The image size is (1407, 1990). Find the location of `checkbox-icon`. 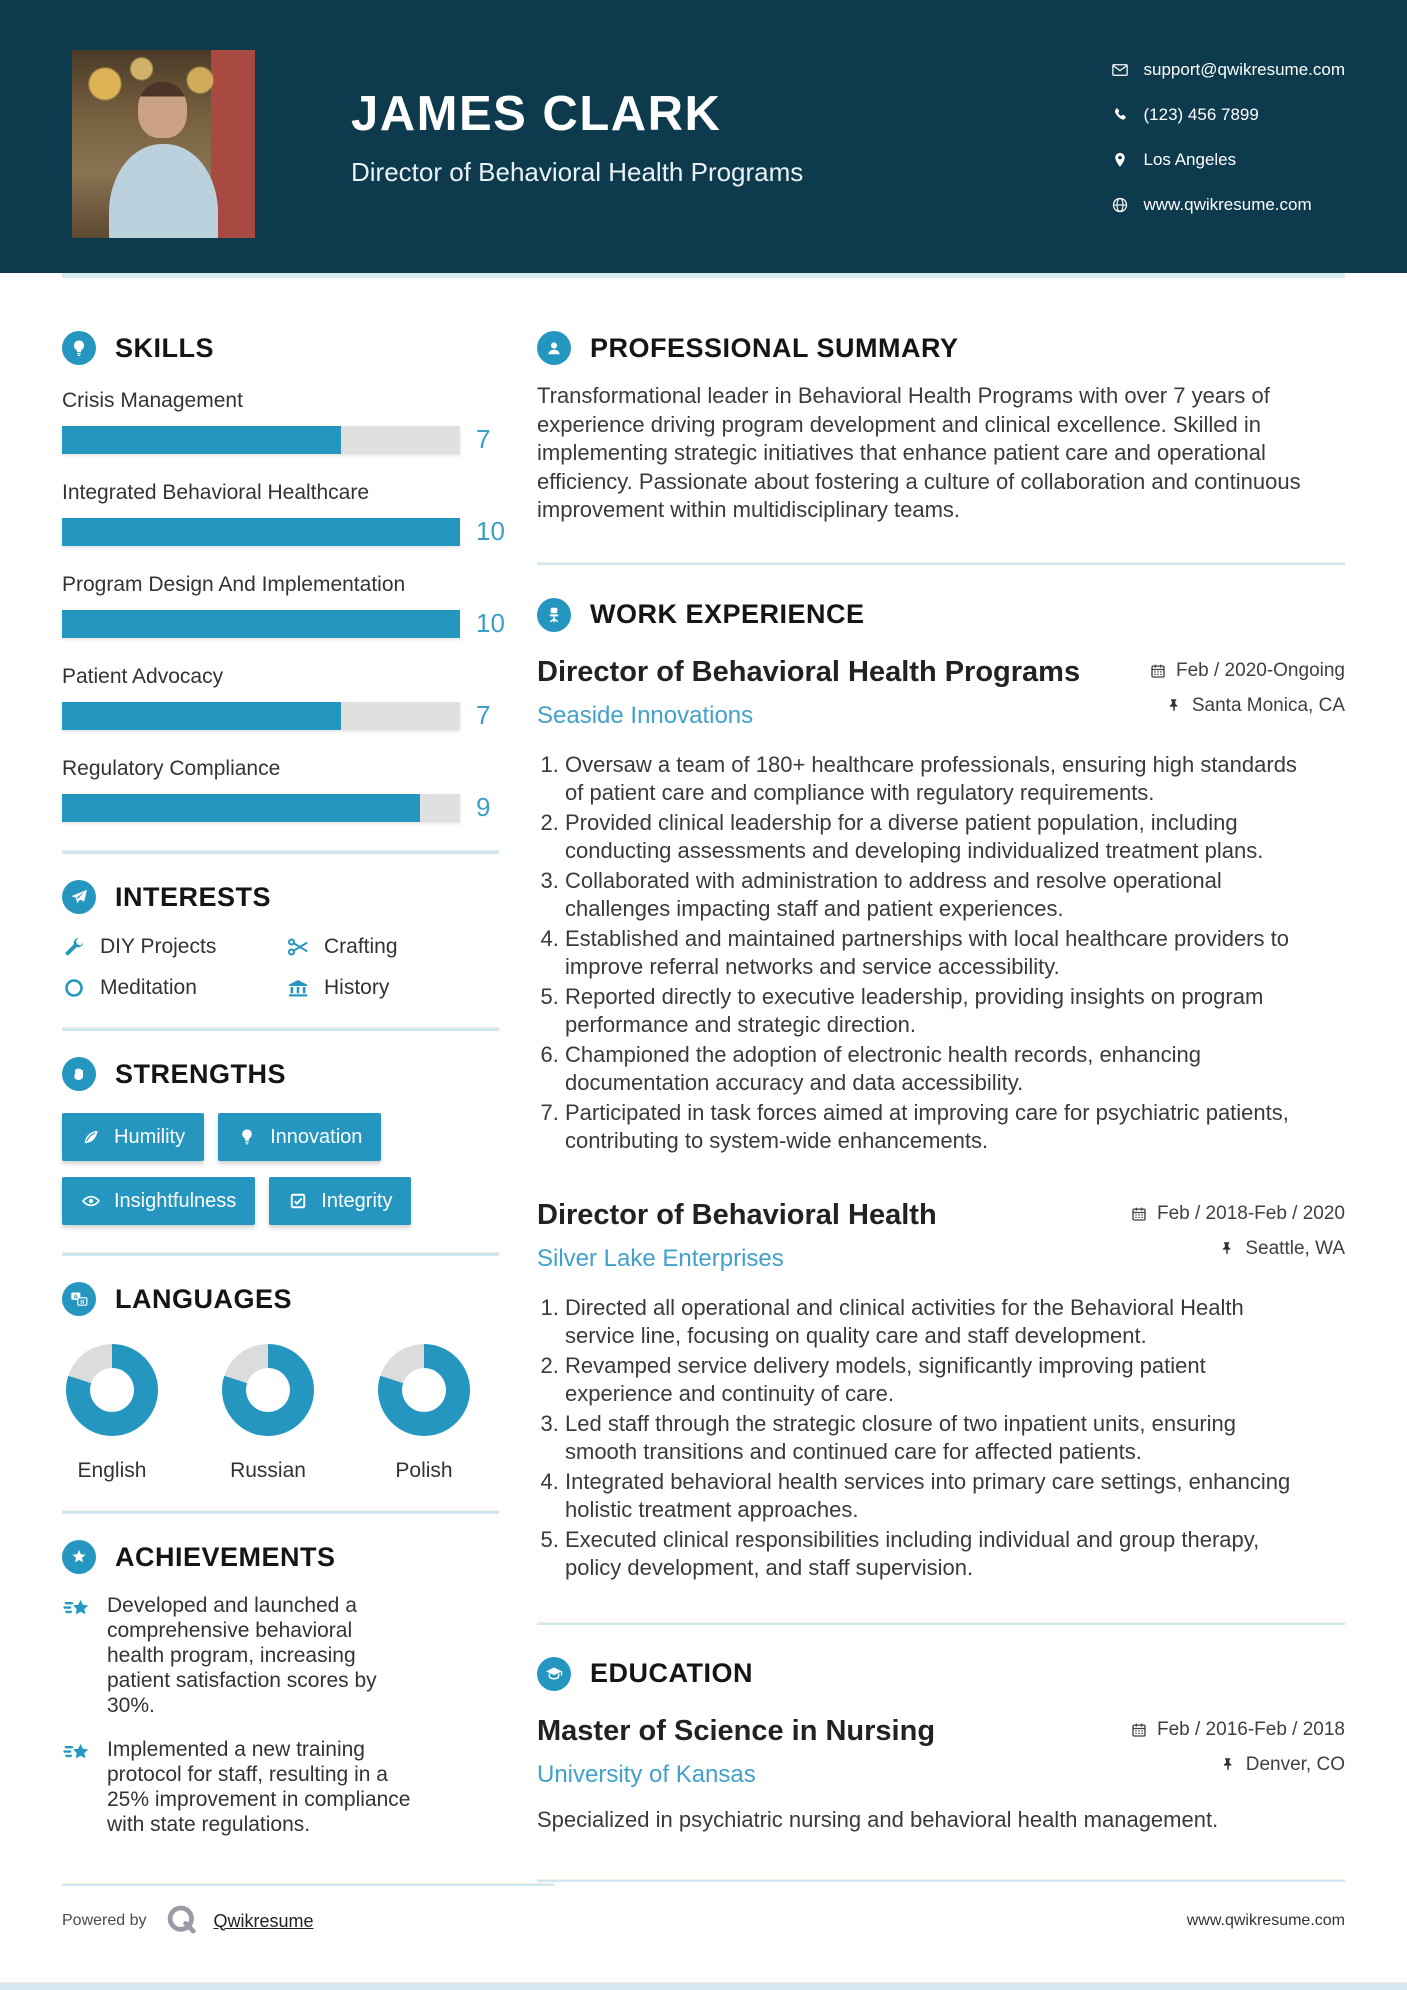

checkbox-icon is located at coordinates (298, 1201).